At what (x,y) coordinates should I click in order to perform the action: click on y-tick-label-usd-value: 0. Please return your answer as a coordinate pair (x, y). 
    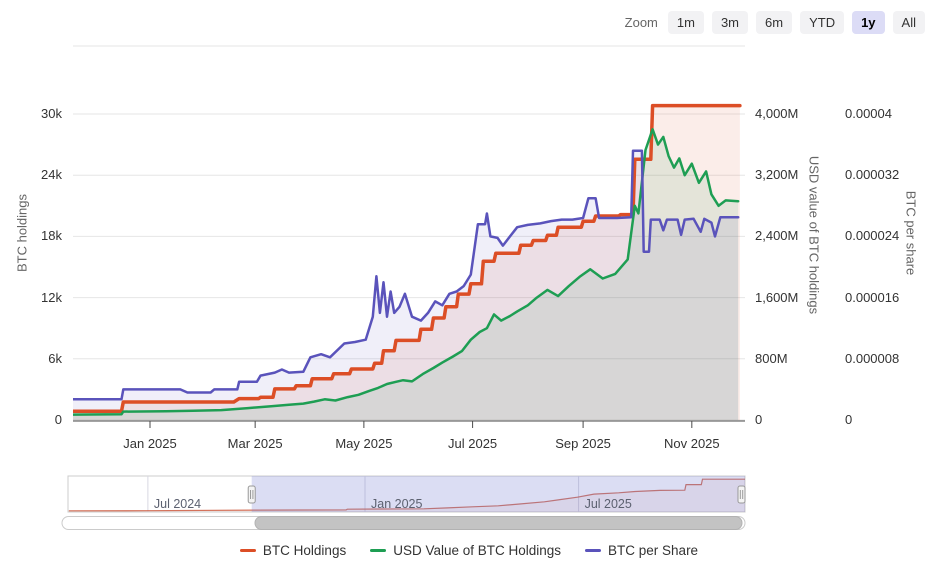
    Looking at the image, I should click on (759, 419).